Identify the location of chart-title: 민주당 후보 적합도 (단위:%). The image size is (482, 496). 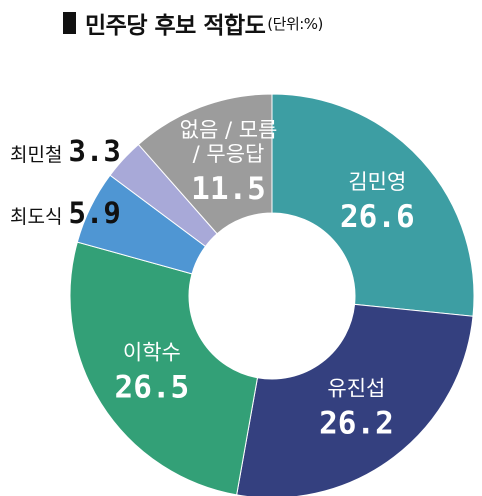
(193, 23).